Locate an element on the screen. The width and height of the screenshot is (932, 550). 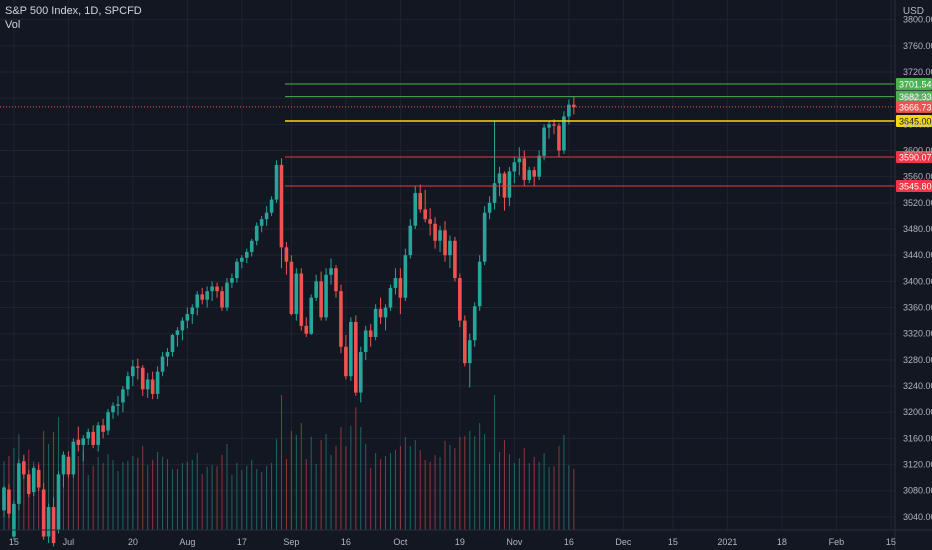
symbol-title: S&P 500 Index, 1D, SPCFD is located at coordinates (73, 11).